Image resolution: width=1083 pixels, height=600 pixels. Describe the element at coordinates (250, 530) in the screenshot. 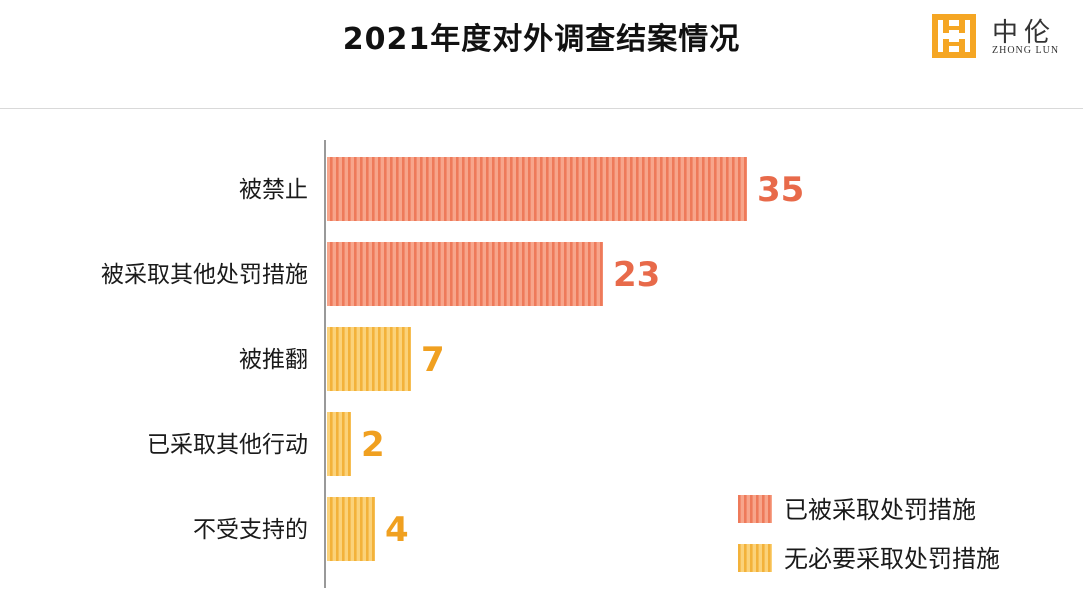

I see `category-label-4: 不受支持的` at that location.